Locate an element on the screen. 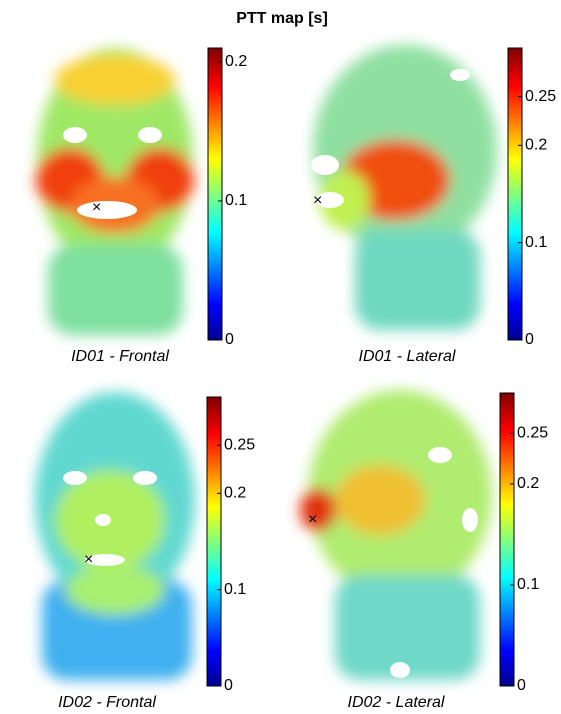 This screenshot has width=561, height=714. panel-caption: ID02 - Frontal is located at coordinates (107, 702).